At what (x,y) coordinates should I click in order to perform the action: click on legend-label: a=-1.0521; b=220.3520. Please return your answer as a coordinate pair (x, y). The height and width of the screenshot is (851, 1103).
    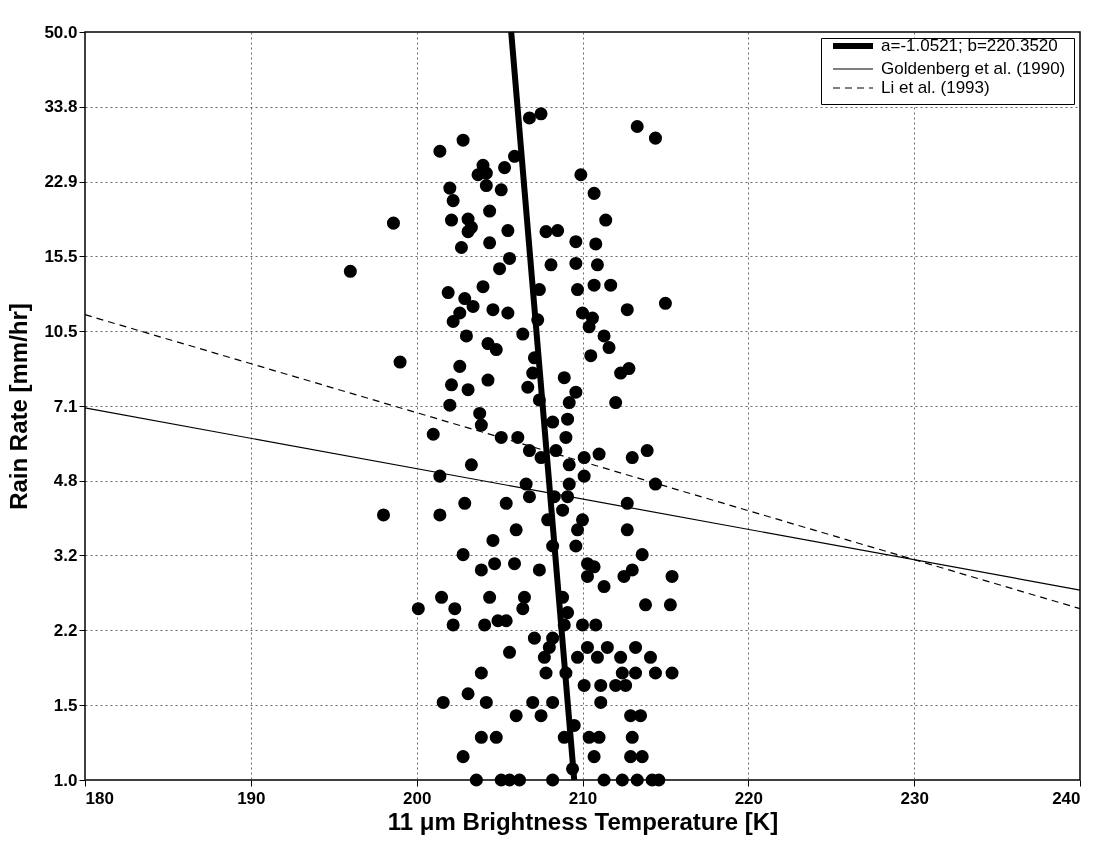
    Looking at the image, I should click on (969, 45).